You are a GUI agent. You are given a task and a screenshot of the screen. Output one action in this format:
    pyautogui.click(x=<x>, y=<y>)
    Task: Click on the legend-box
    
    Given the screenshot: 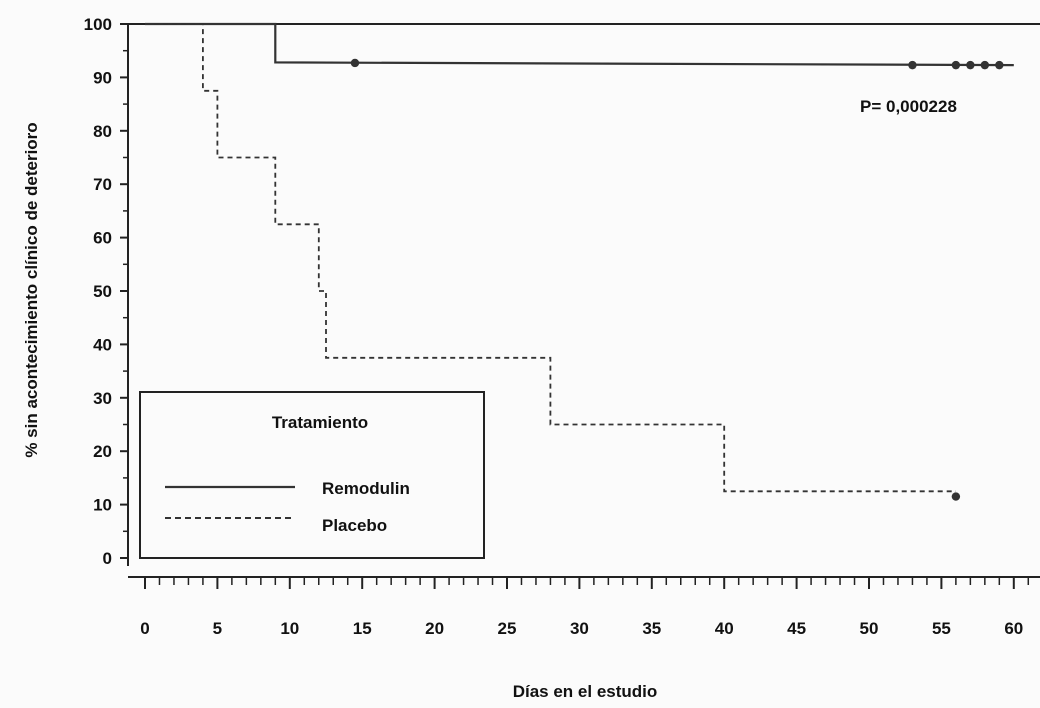 What is the action you would take?
    pyautogui.click(x=312, y=475)
    